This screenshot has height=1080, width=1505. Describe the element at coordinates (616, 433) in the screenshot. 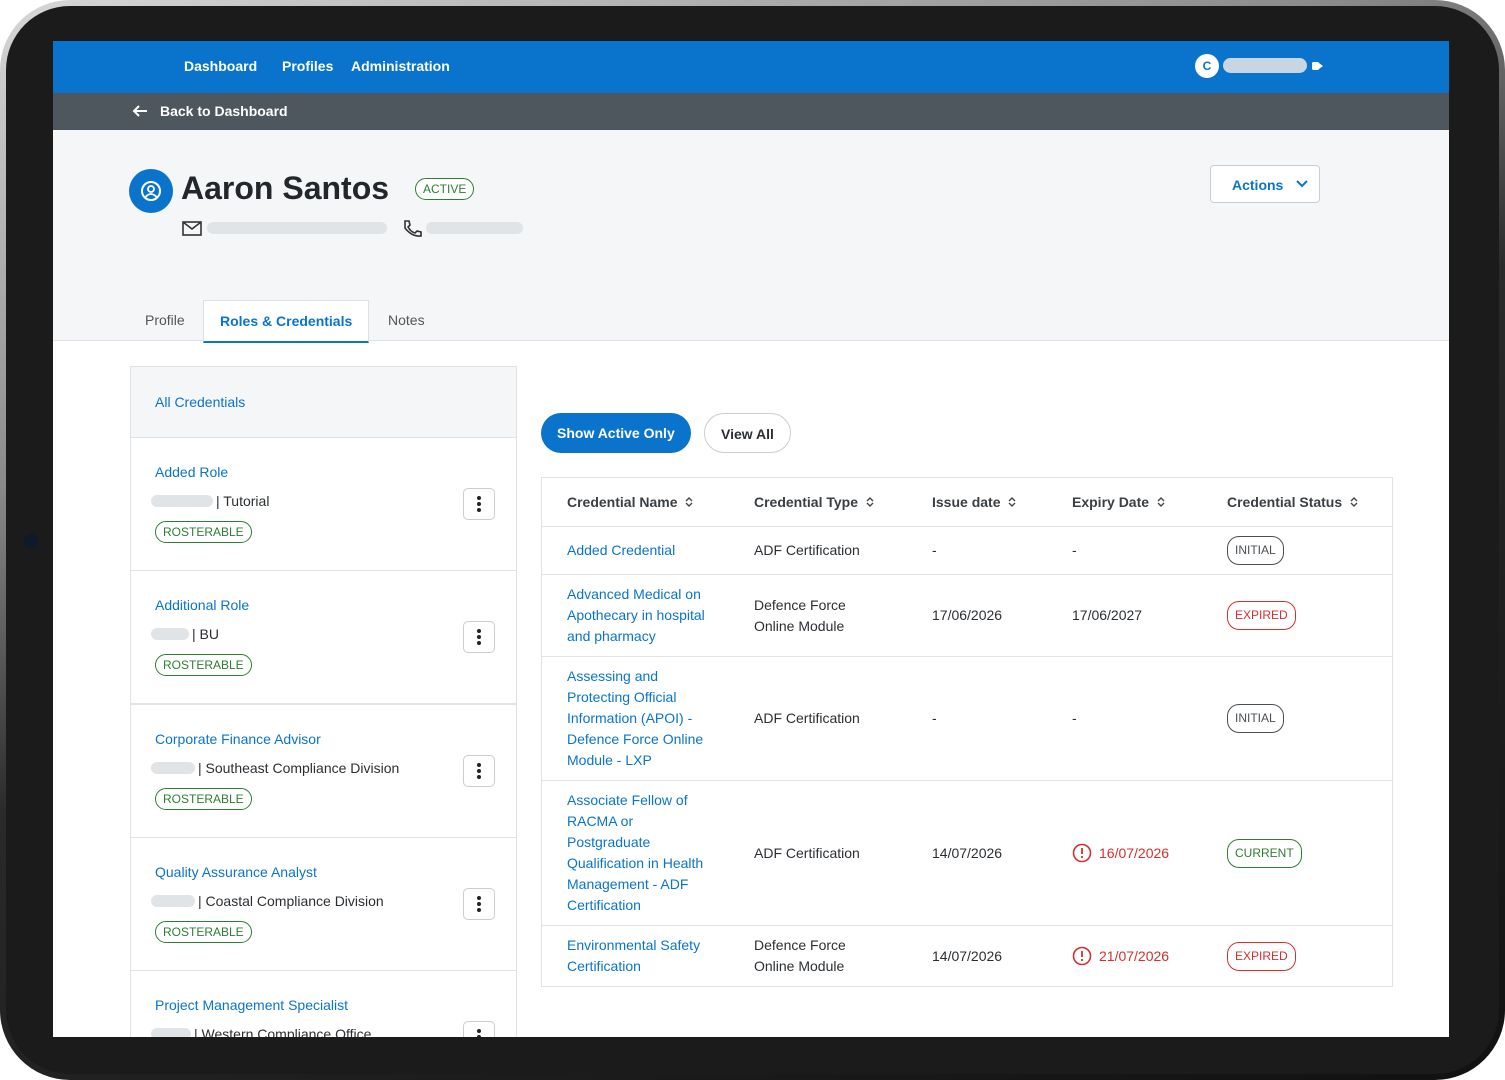

I see `filter-button: Show Active Only` at that location.